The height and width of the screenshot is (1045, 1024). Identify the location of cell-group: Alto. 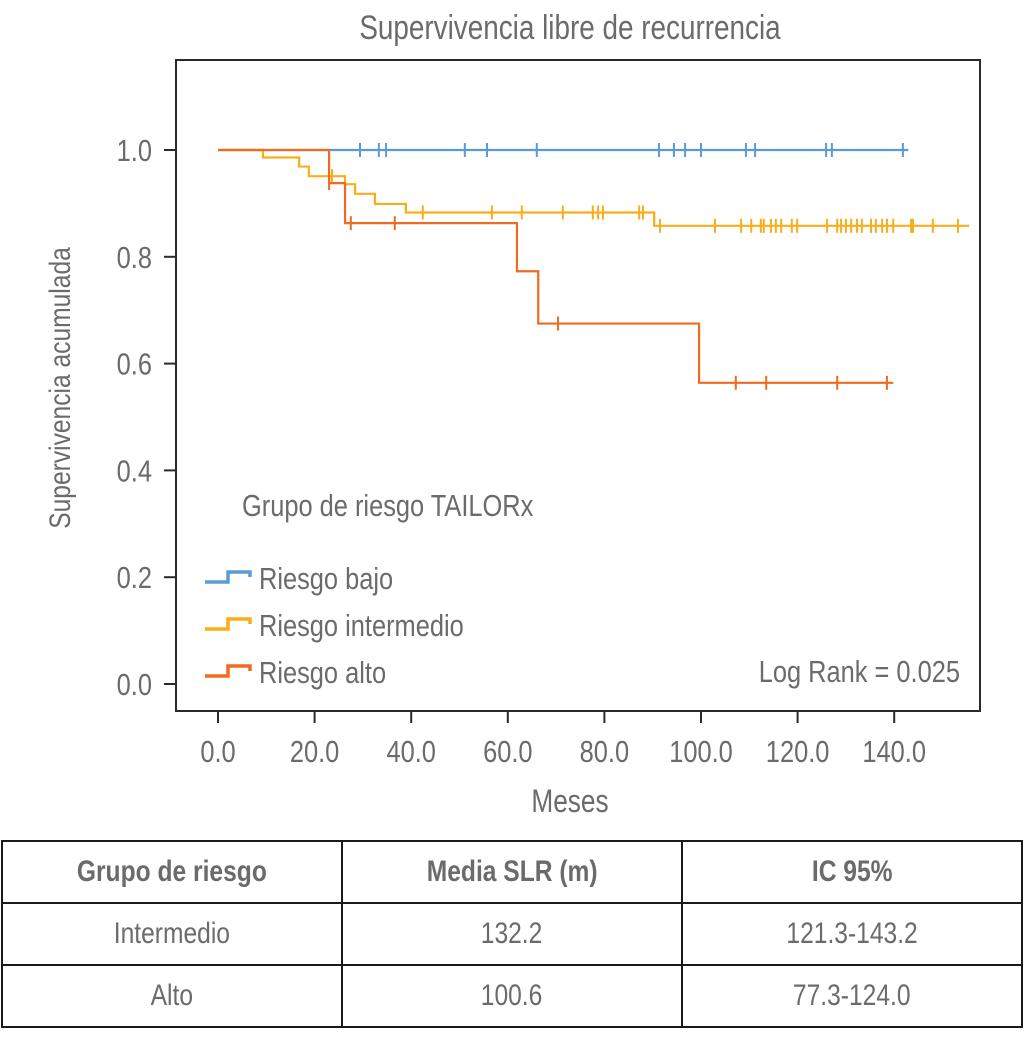
(172, 995).